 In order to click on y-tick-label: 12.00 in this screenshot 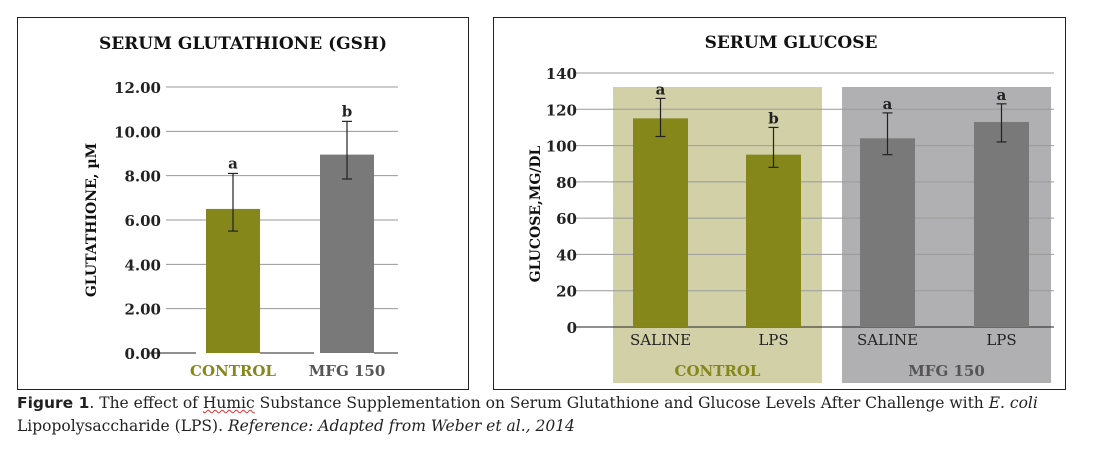, I will do `click(137, 88)`.